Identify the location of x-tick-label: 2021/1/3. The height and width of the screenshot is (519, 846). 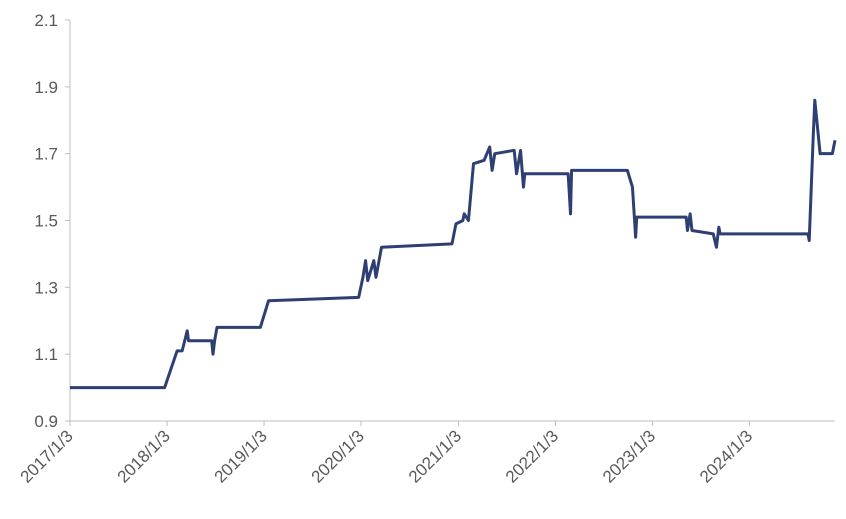
(435, 456).